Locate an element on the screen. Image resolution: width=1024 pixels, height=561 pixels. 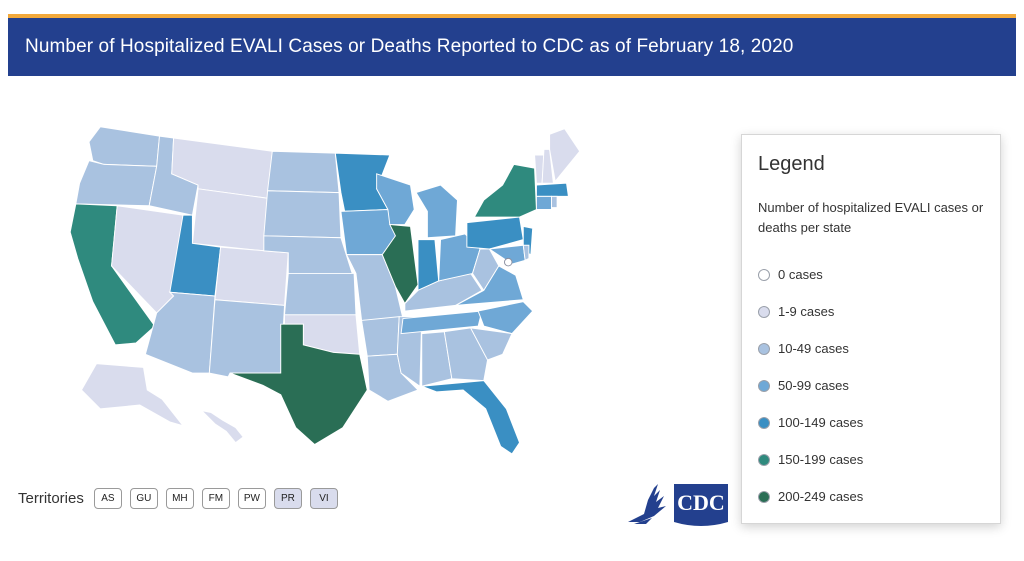
state-ak is located at coordinates (132, 395).